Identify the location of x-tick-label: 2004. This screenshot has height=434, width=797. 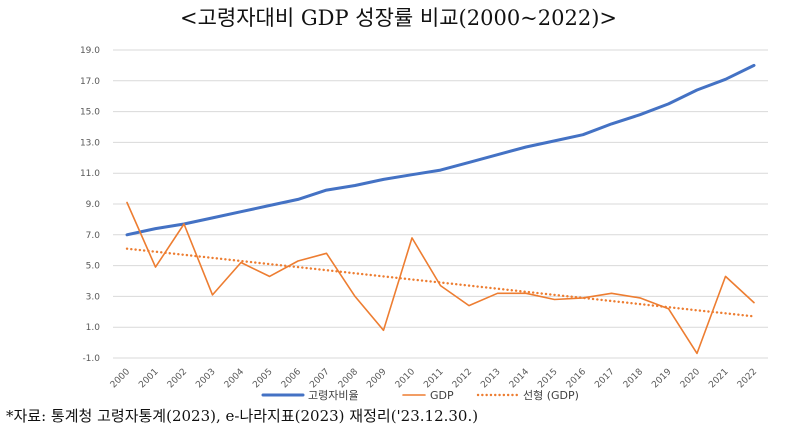
(234, 378).